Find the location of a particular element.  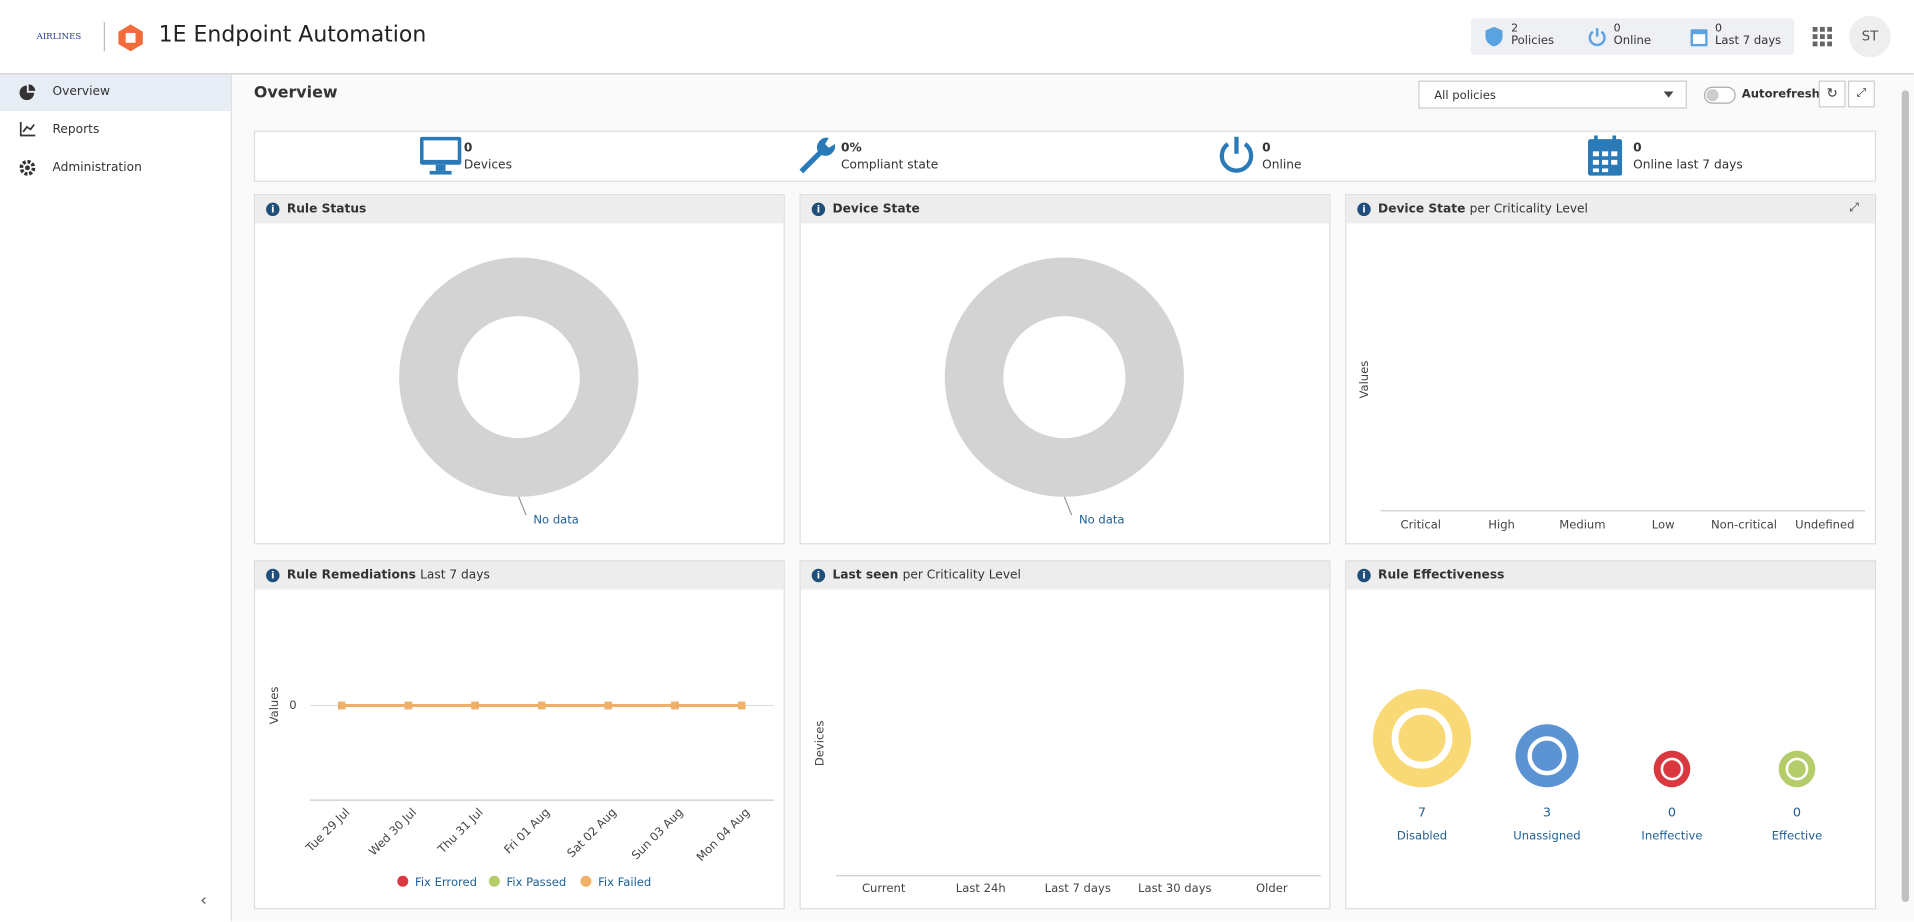

product-logo is located at coordinates (130, 38).